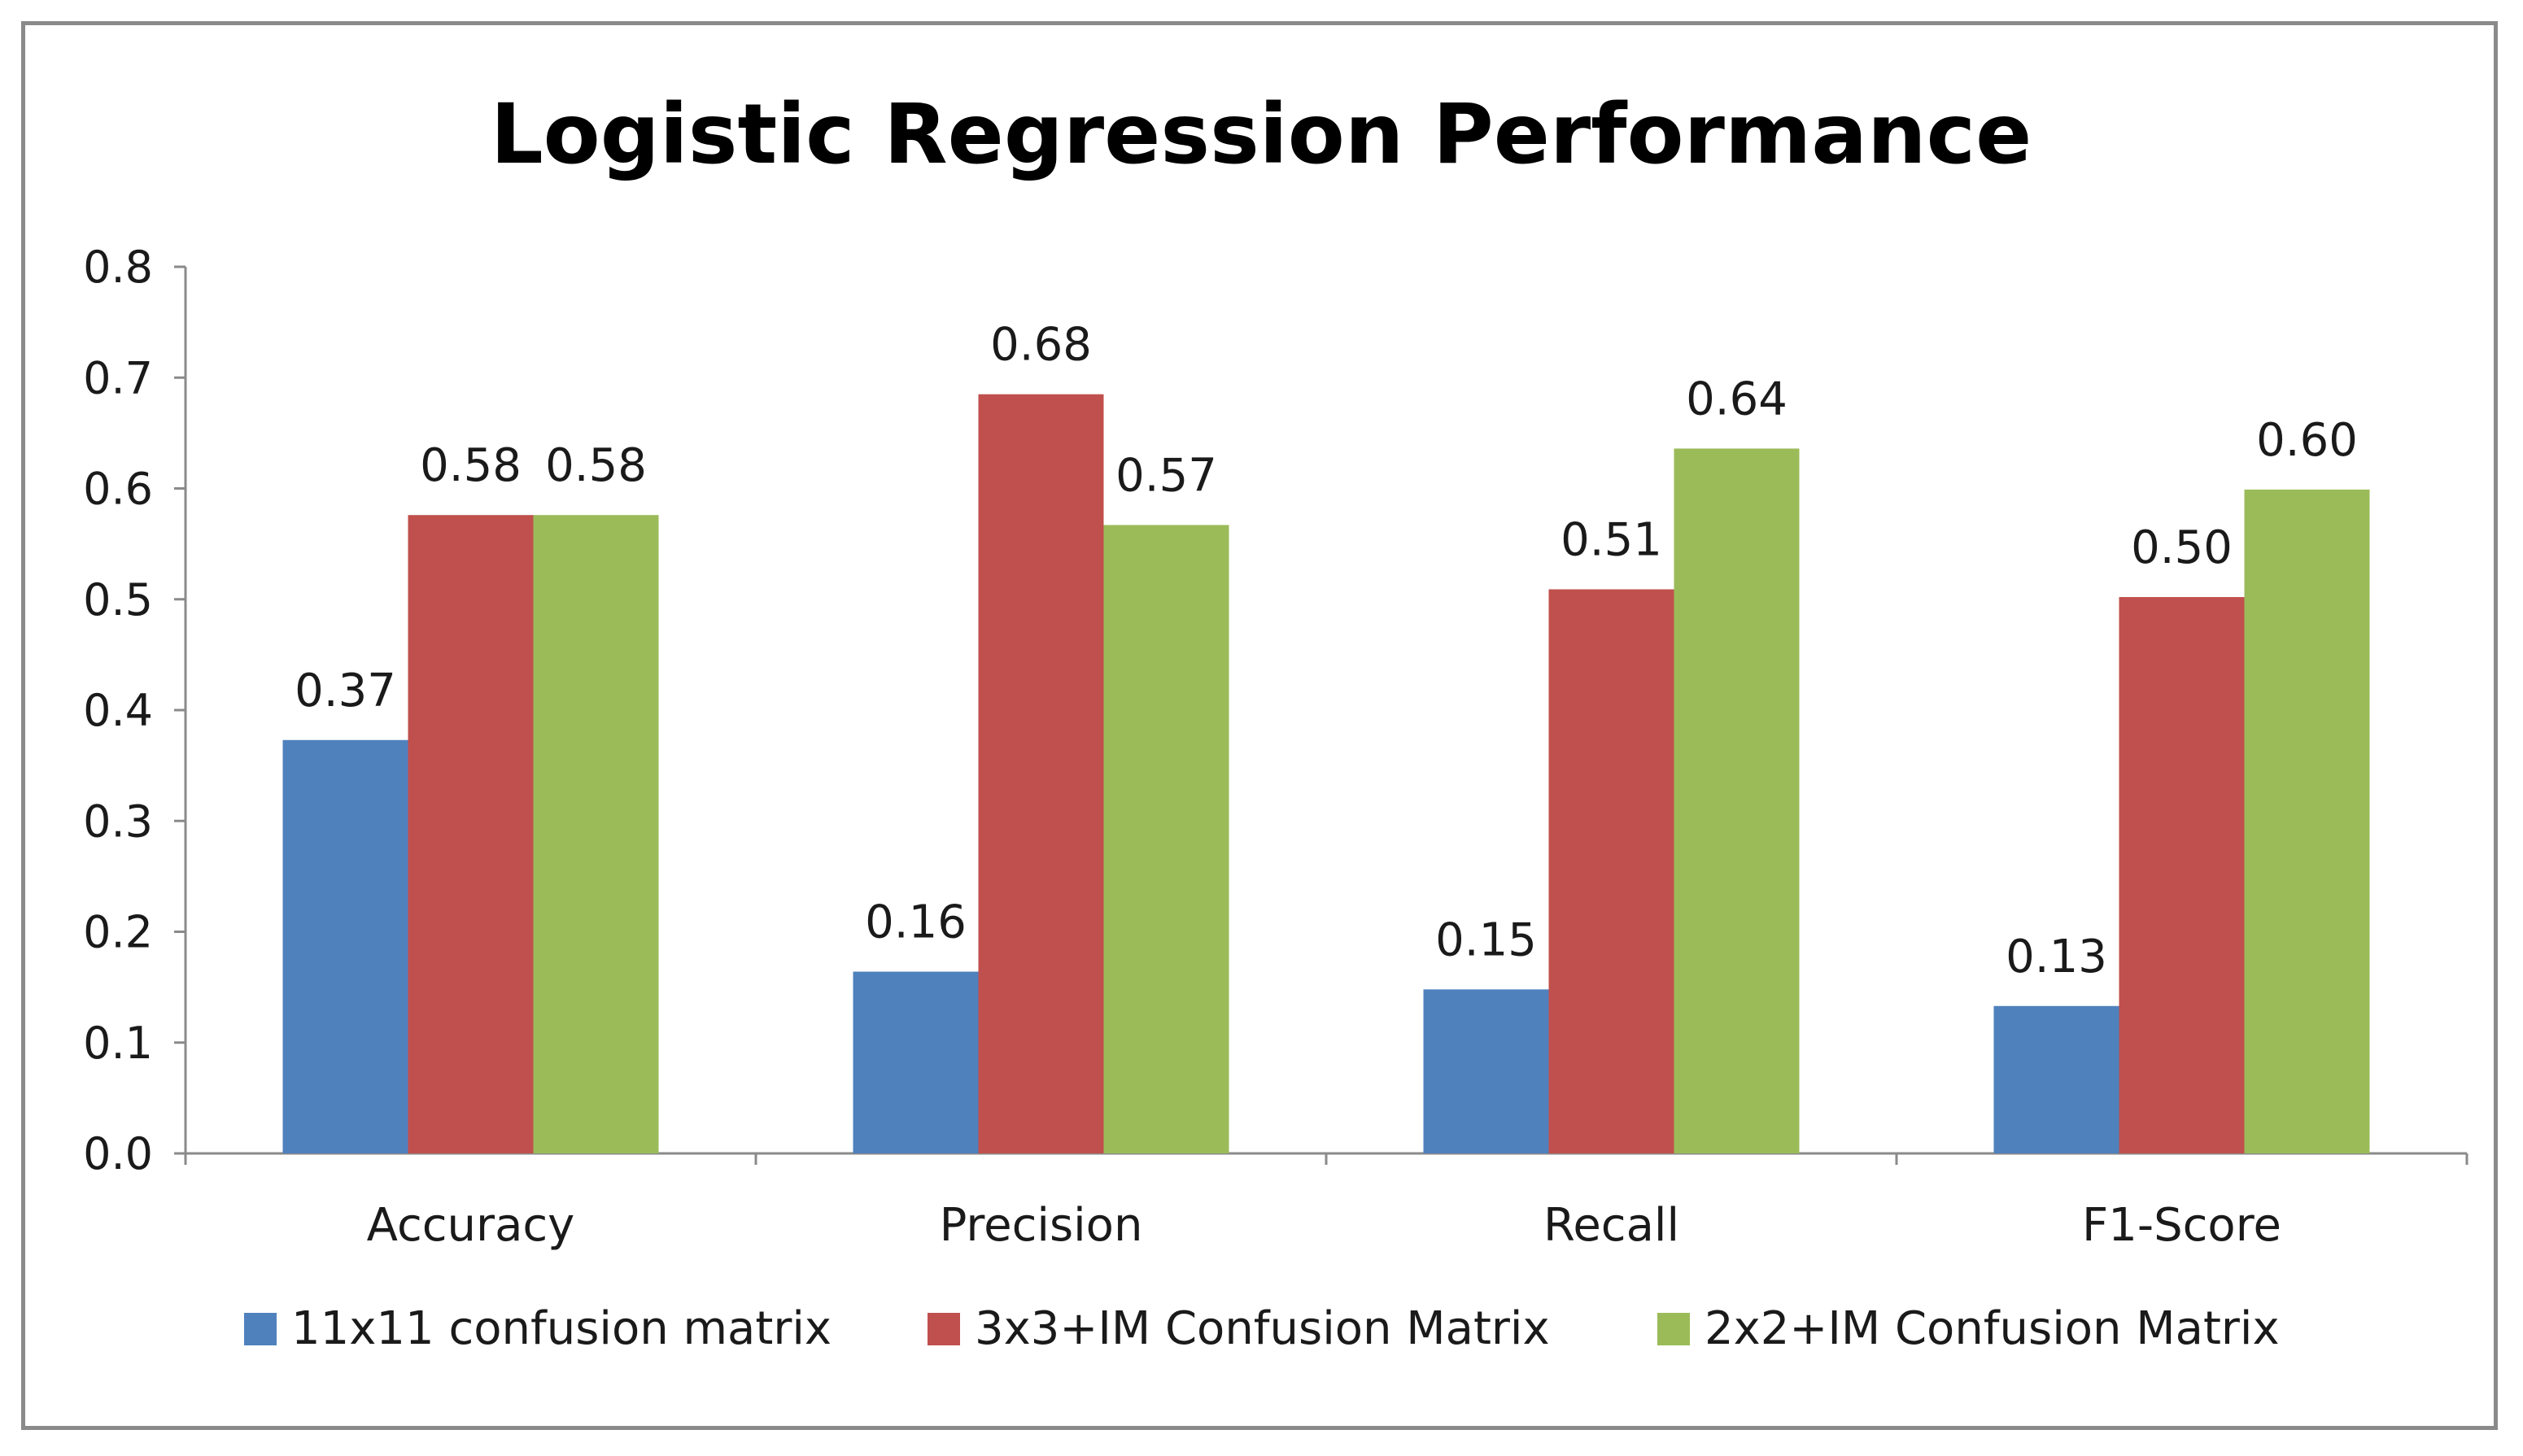 The image size is (2523, 1456). What do you see at coordinates (1166, 475) in the screenshot?
I see `data-label: 0.57` at bounding box center [1166, 475].